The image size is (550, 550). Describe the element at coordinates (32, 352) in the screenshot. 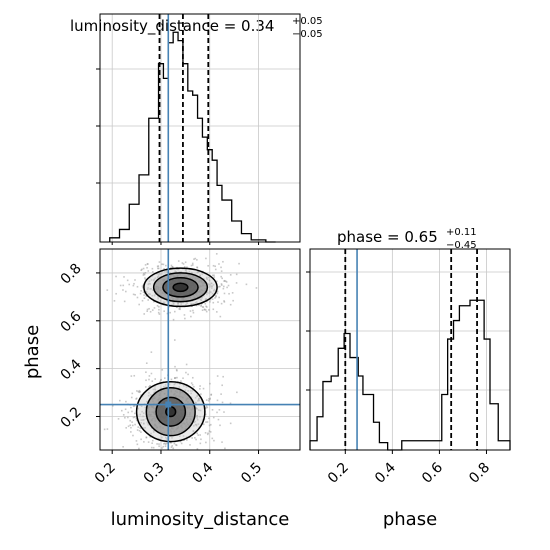

I see `ylabel-phase: phase` at that location.